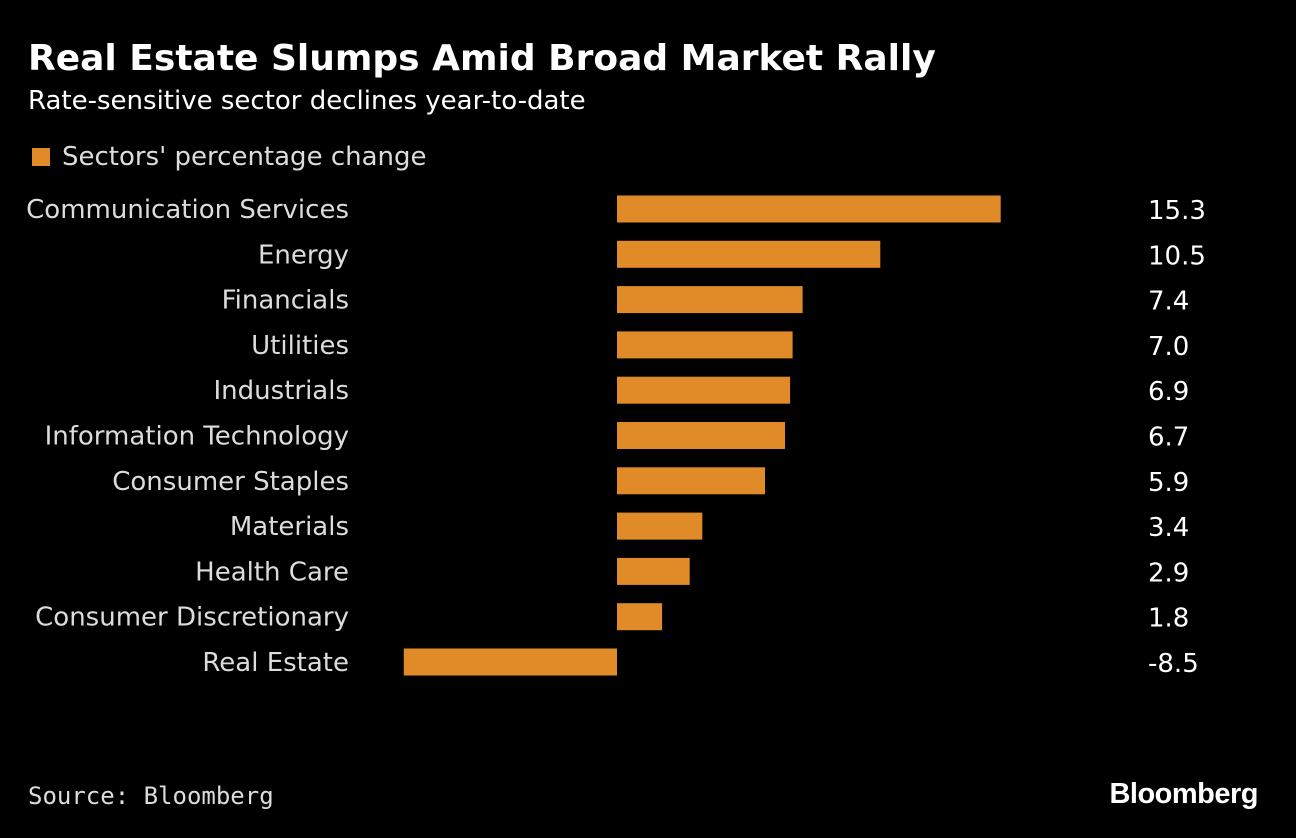  I want to click on value-label: 2.9, so click(1168, 573).